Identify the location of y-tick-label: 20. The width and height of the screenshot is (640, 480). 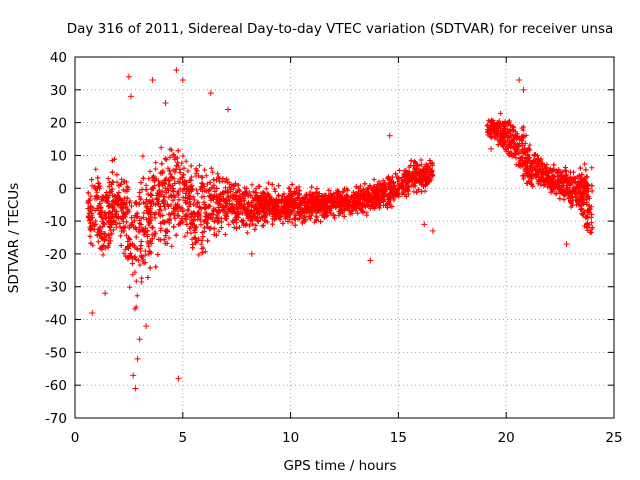
(58, 124).